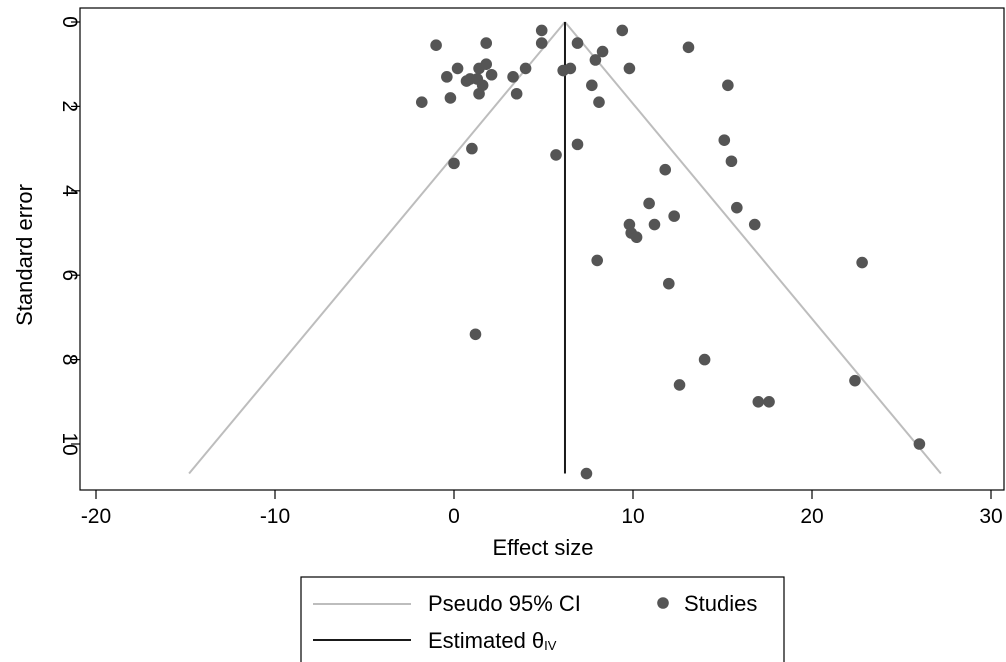  Describe the element at coordinates (96, 516) in the screenshot. I see `x-tick-label: -20` at that location.